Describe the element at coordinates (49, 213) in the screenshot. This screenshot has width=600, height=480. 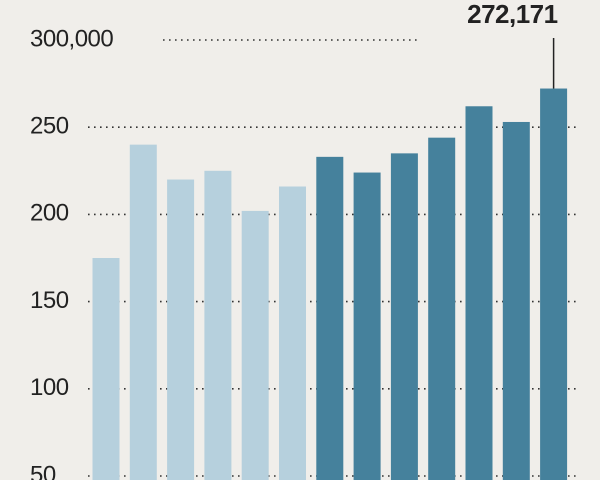
I see `y-tick-label: 200` at that location.